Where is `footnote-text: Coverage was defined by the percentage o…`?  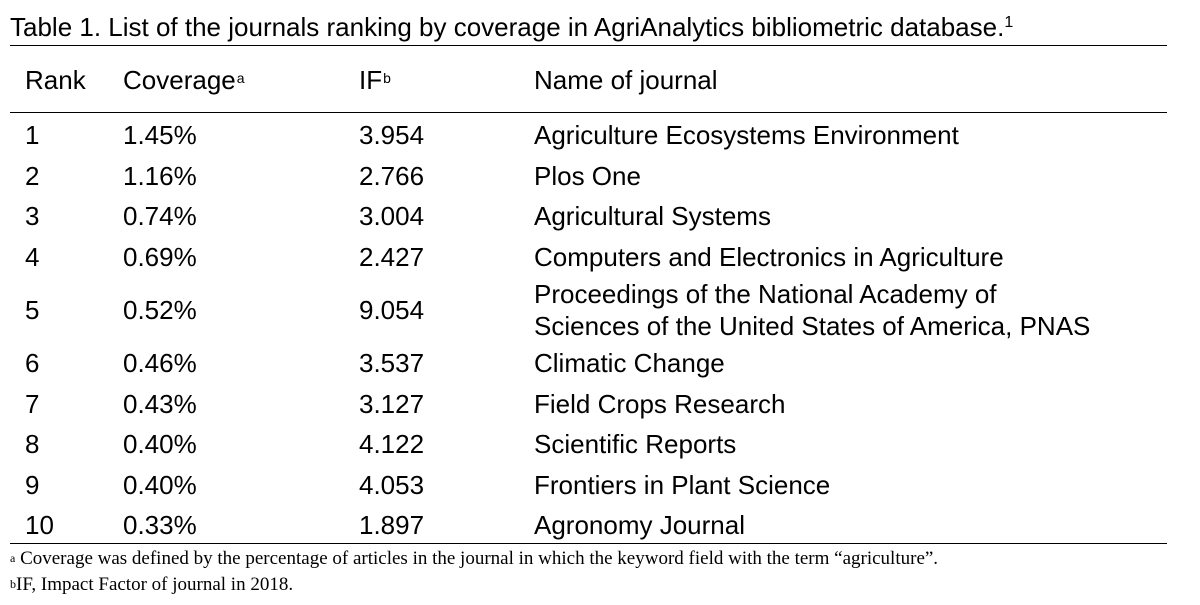 footnote-text: Coverage was defined by the percentage o… is located at coordinates (477, 558).